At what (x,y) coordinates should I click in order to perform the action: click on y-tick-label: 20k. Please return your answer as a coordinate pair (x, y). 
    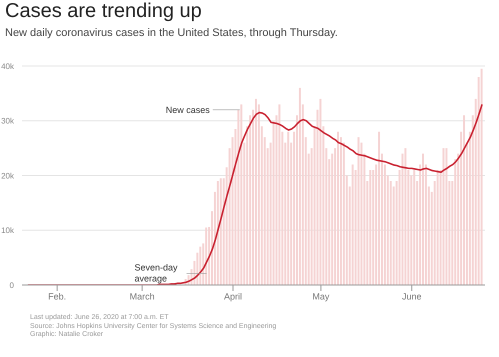
    Looking at the image, I should click on (8, 175).